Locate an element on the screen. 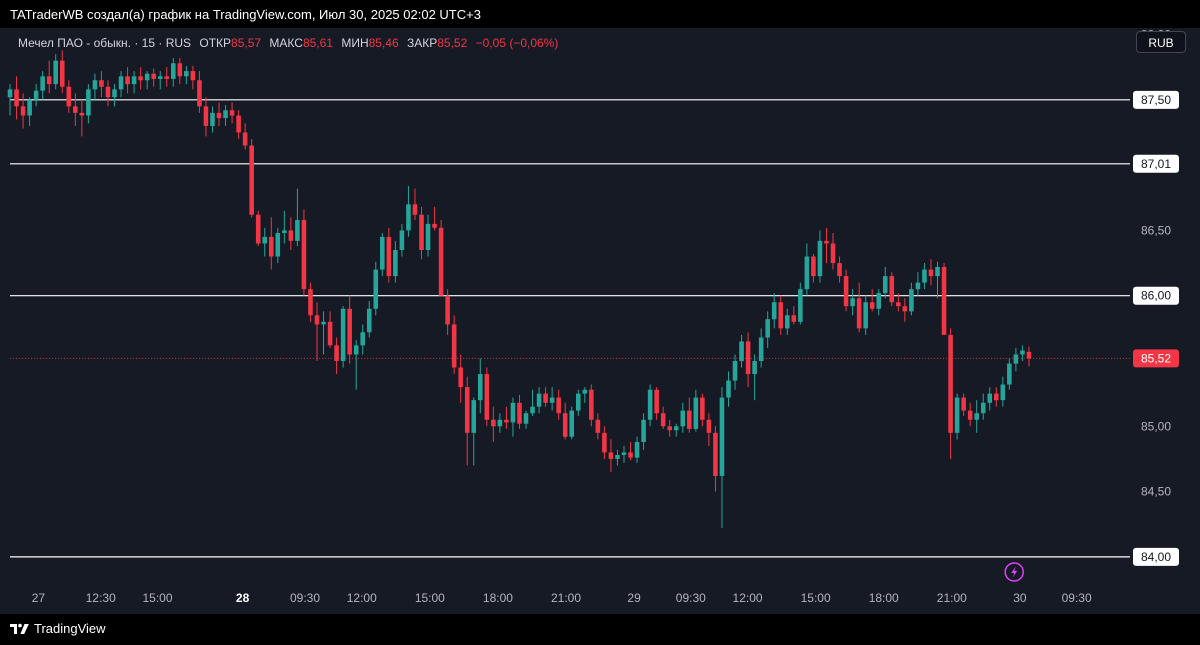 The height and width of the screenshot is (645, 1200). x-tick-label: 21:00 is located at coordinates (952, 598).